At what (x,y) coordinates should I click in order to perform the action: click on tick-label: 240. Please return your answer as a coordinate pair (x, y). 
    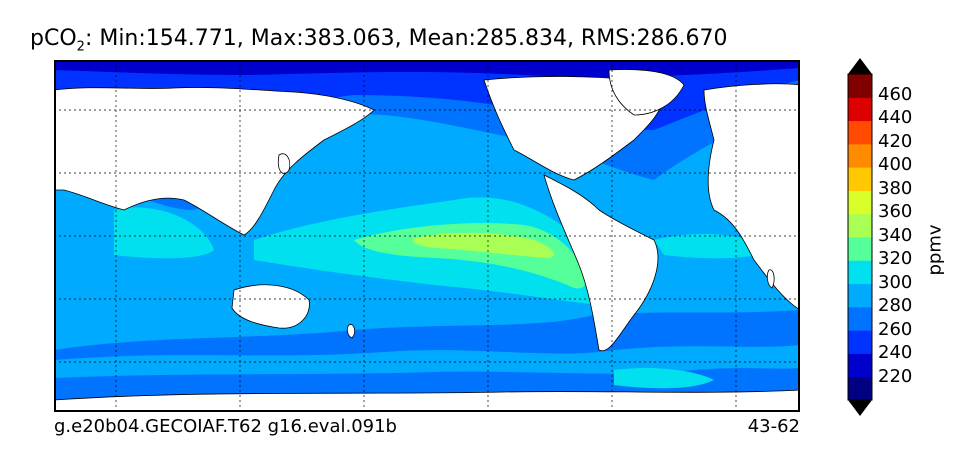
    Looking at the image, I should click on (895, 352).